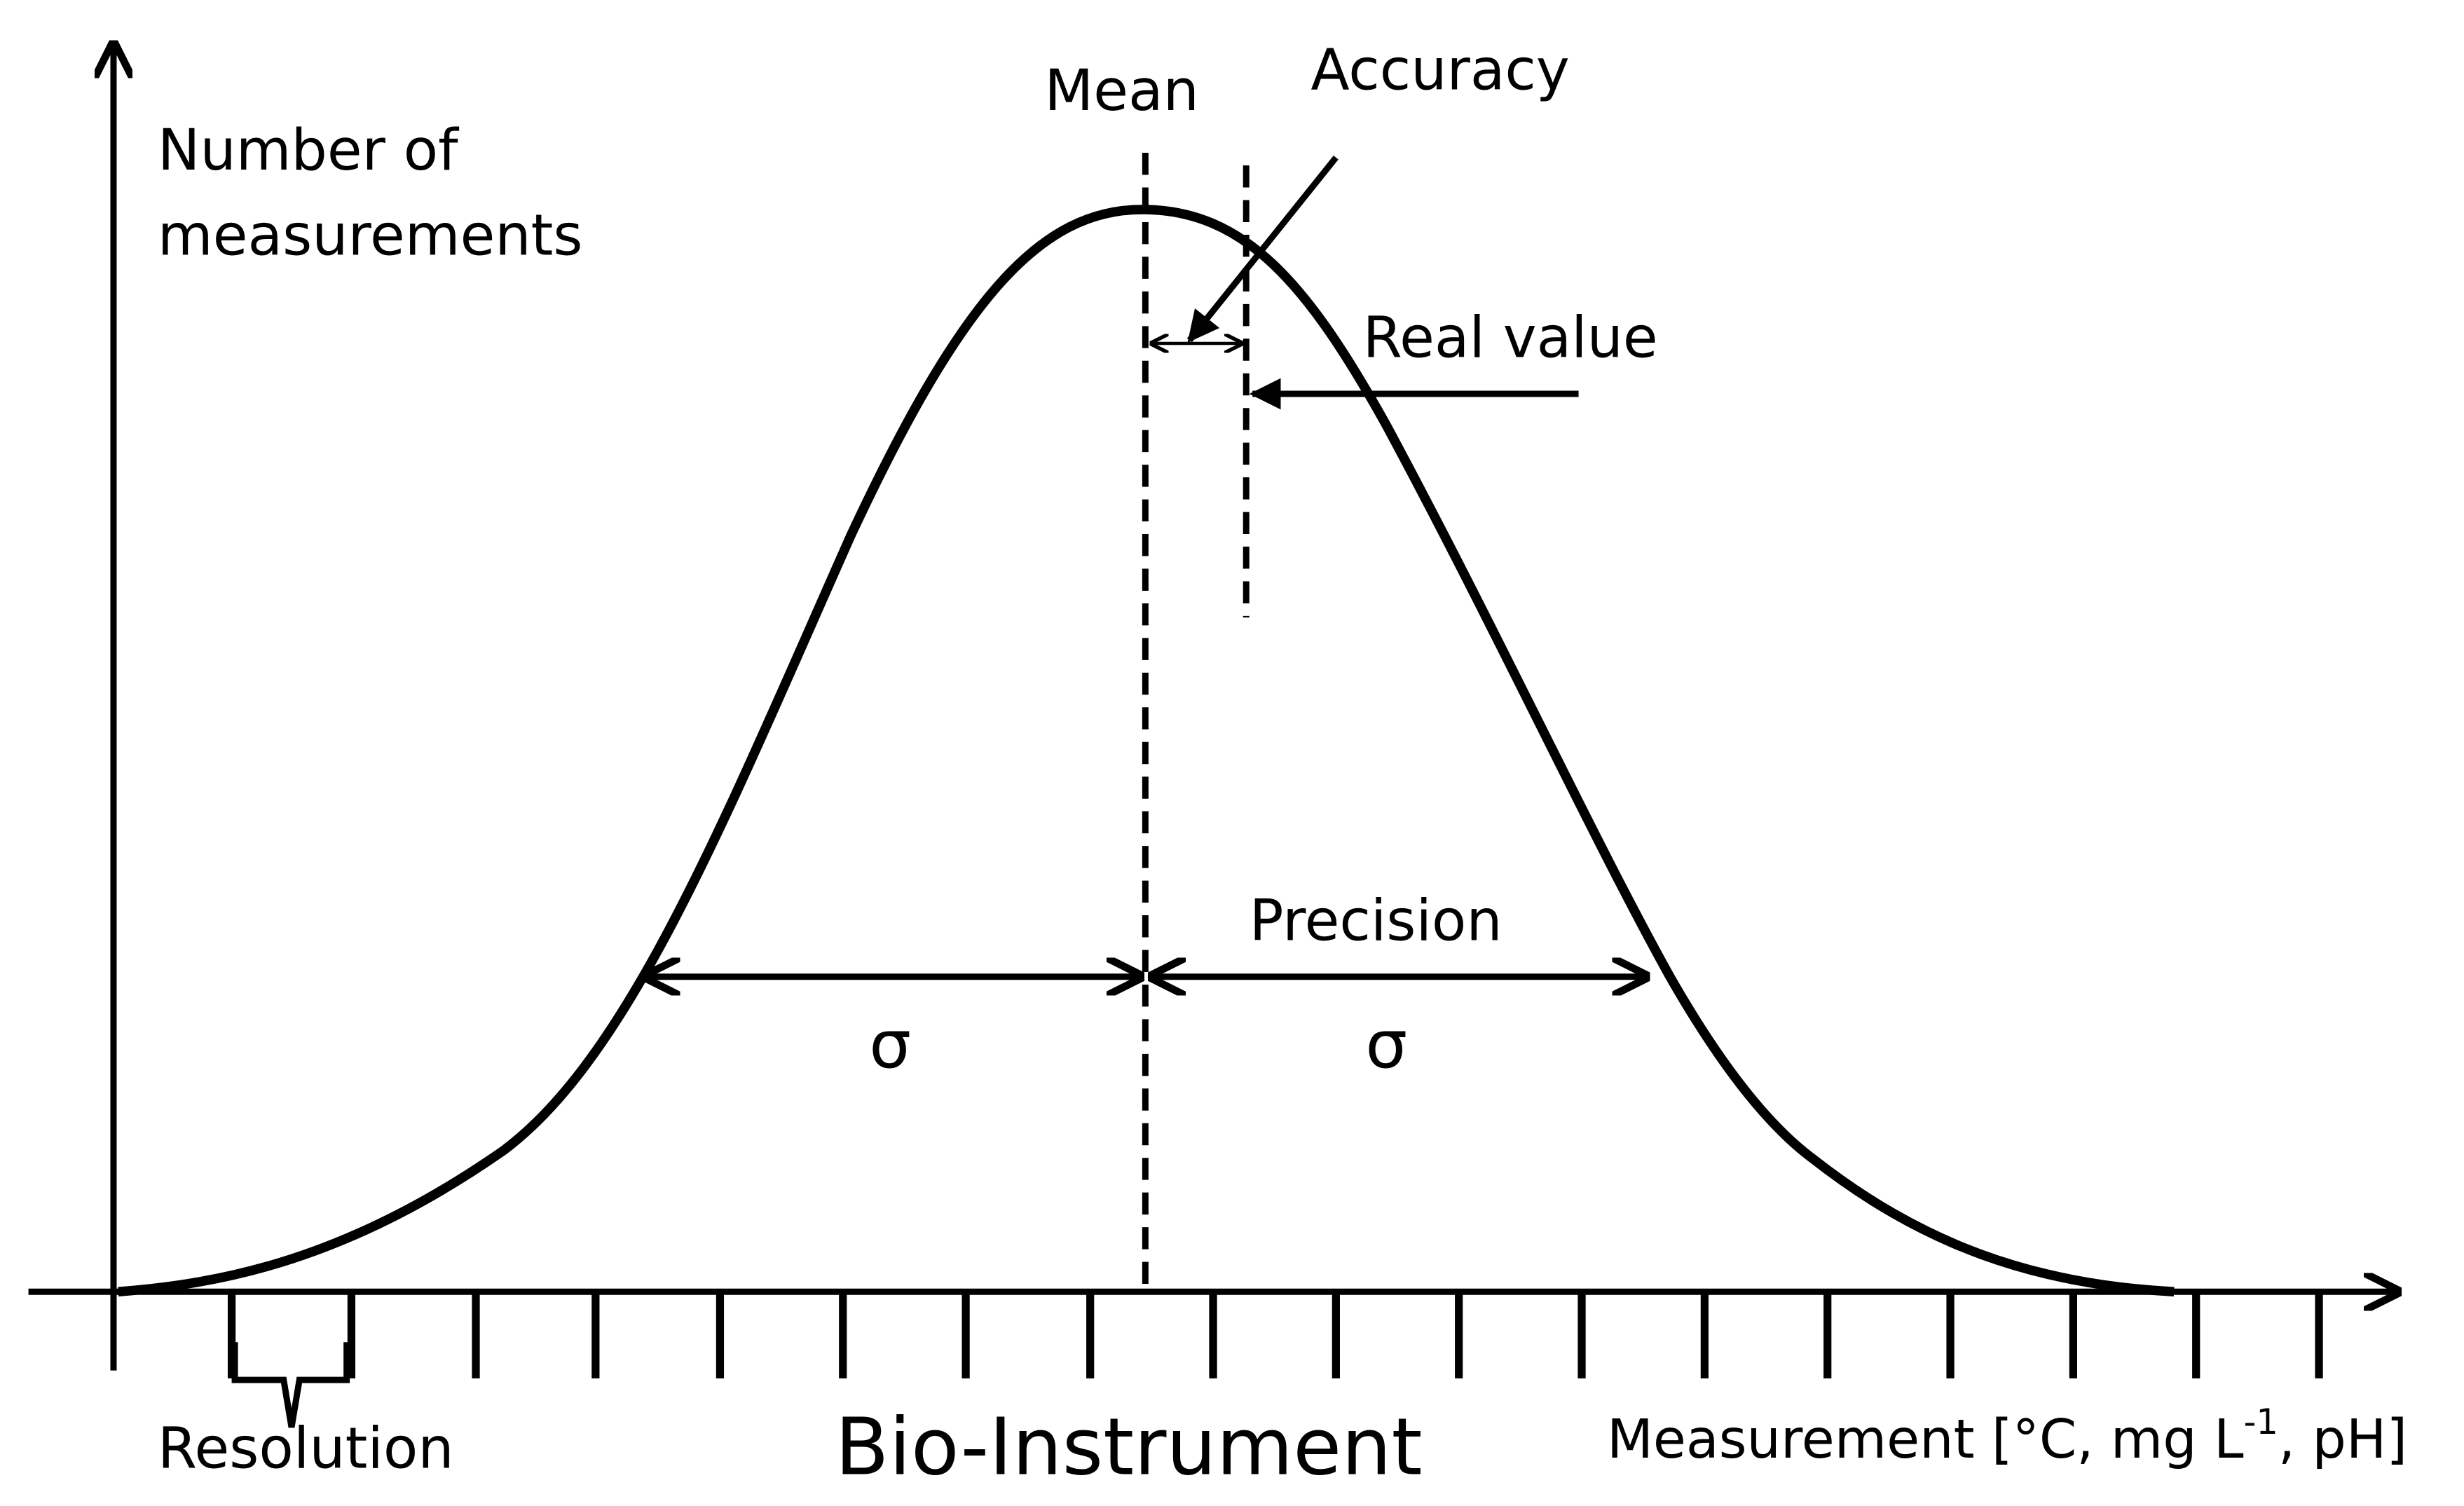 Image resolution: width=2464 pixels, height=1506 pixels. What do you see at coordinates (1121, 91) in the screenshot?
I see `mean-label: Mean` at bounding box center [1121, 91].